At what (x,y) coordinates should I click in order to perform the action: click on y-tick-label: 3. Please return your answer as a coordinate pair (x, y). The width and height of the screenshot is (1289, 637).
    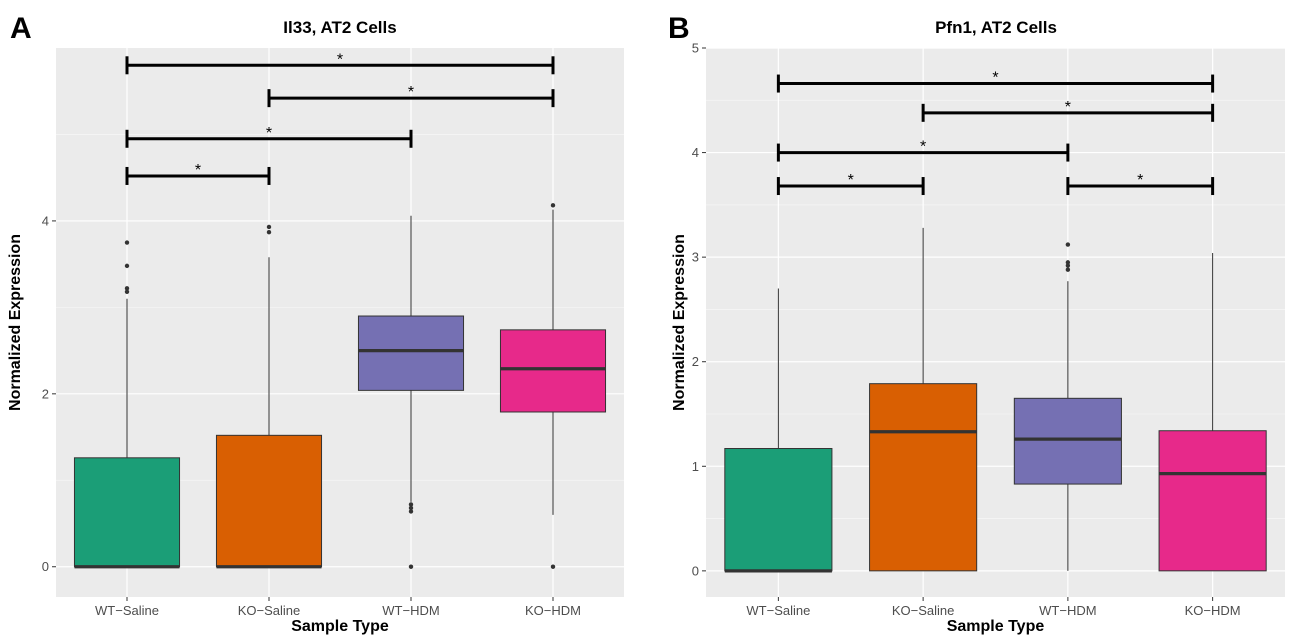
    Looking at the image, I should click on (695, 257).